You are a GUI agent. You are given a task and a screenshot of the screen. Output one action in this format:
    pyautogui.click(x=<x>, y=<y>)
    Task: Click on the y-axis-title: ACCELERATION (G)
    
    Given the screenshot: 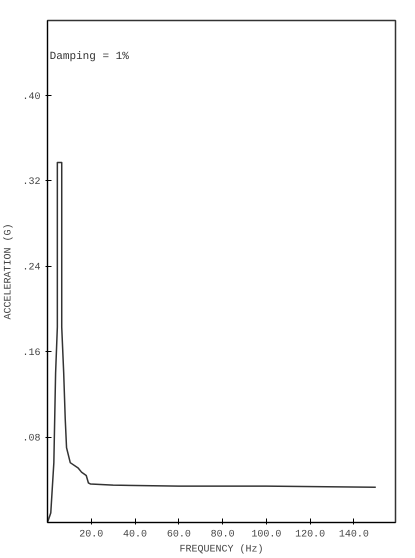 What is the action you would take?
    pyautogui.click(x=8, y=271)
    